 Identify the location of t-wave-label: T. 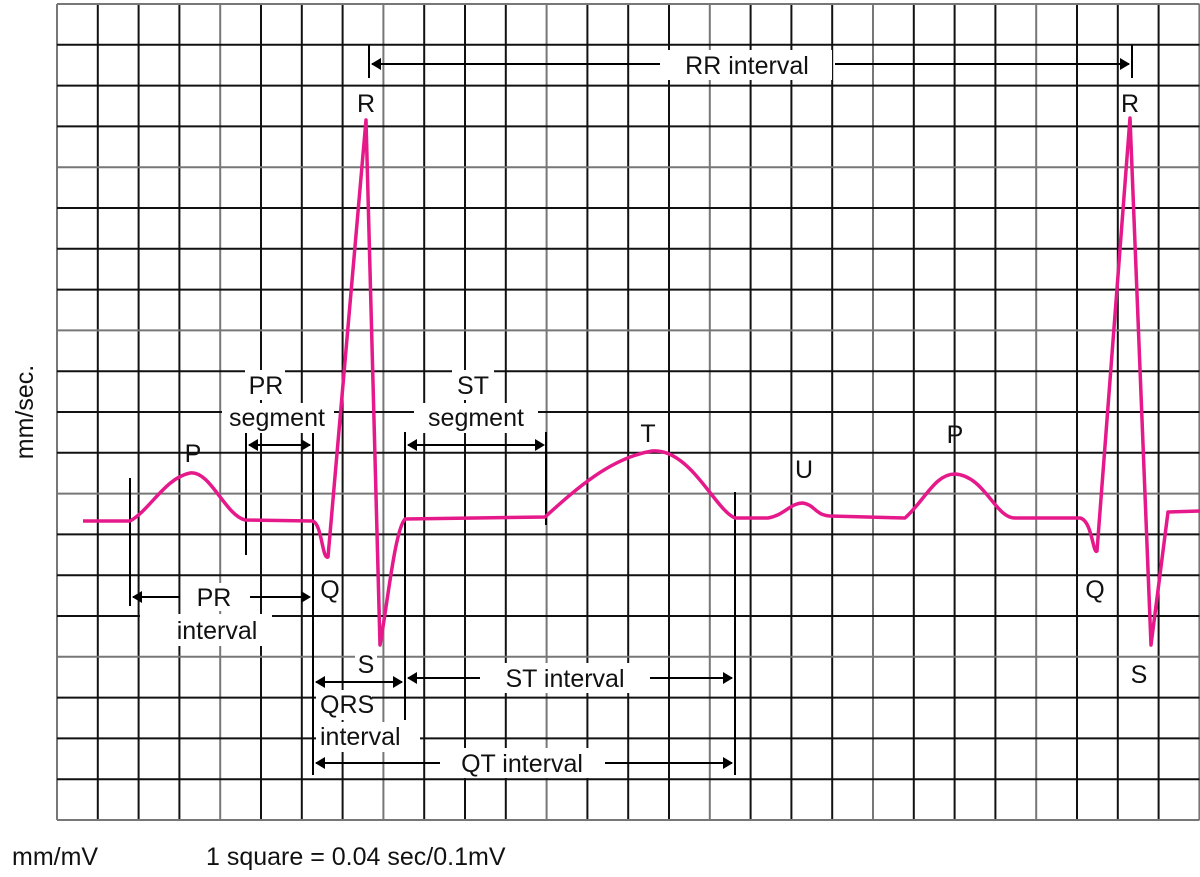
(647, 434).